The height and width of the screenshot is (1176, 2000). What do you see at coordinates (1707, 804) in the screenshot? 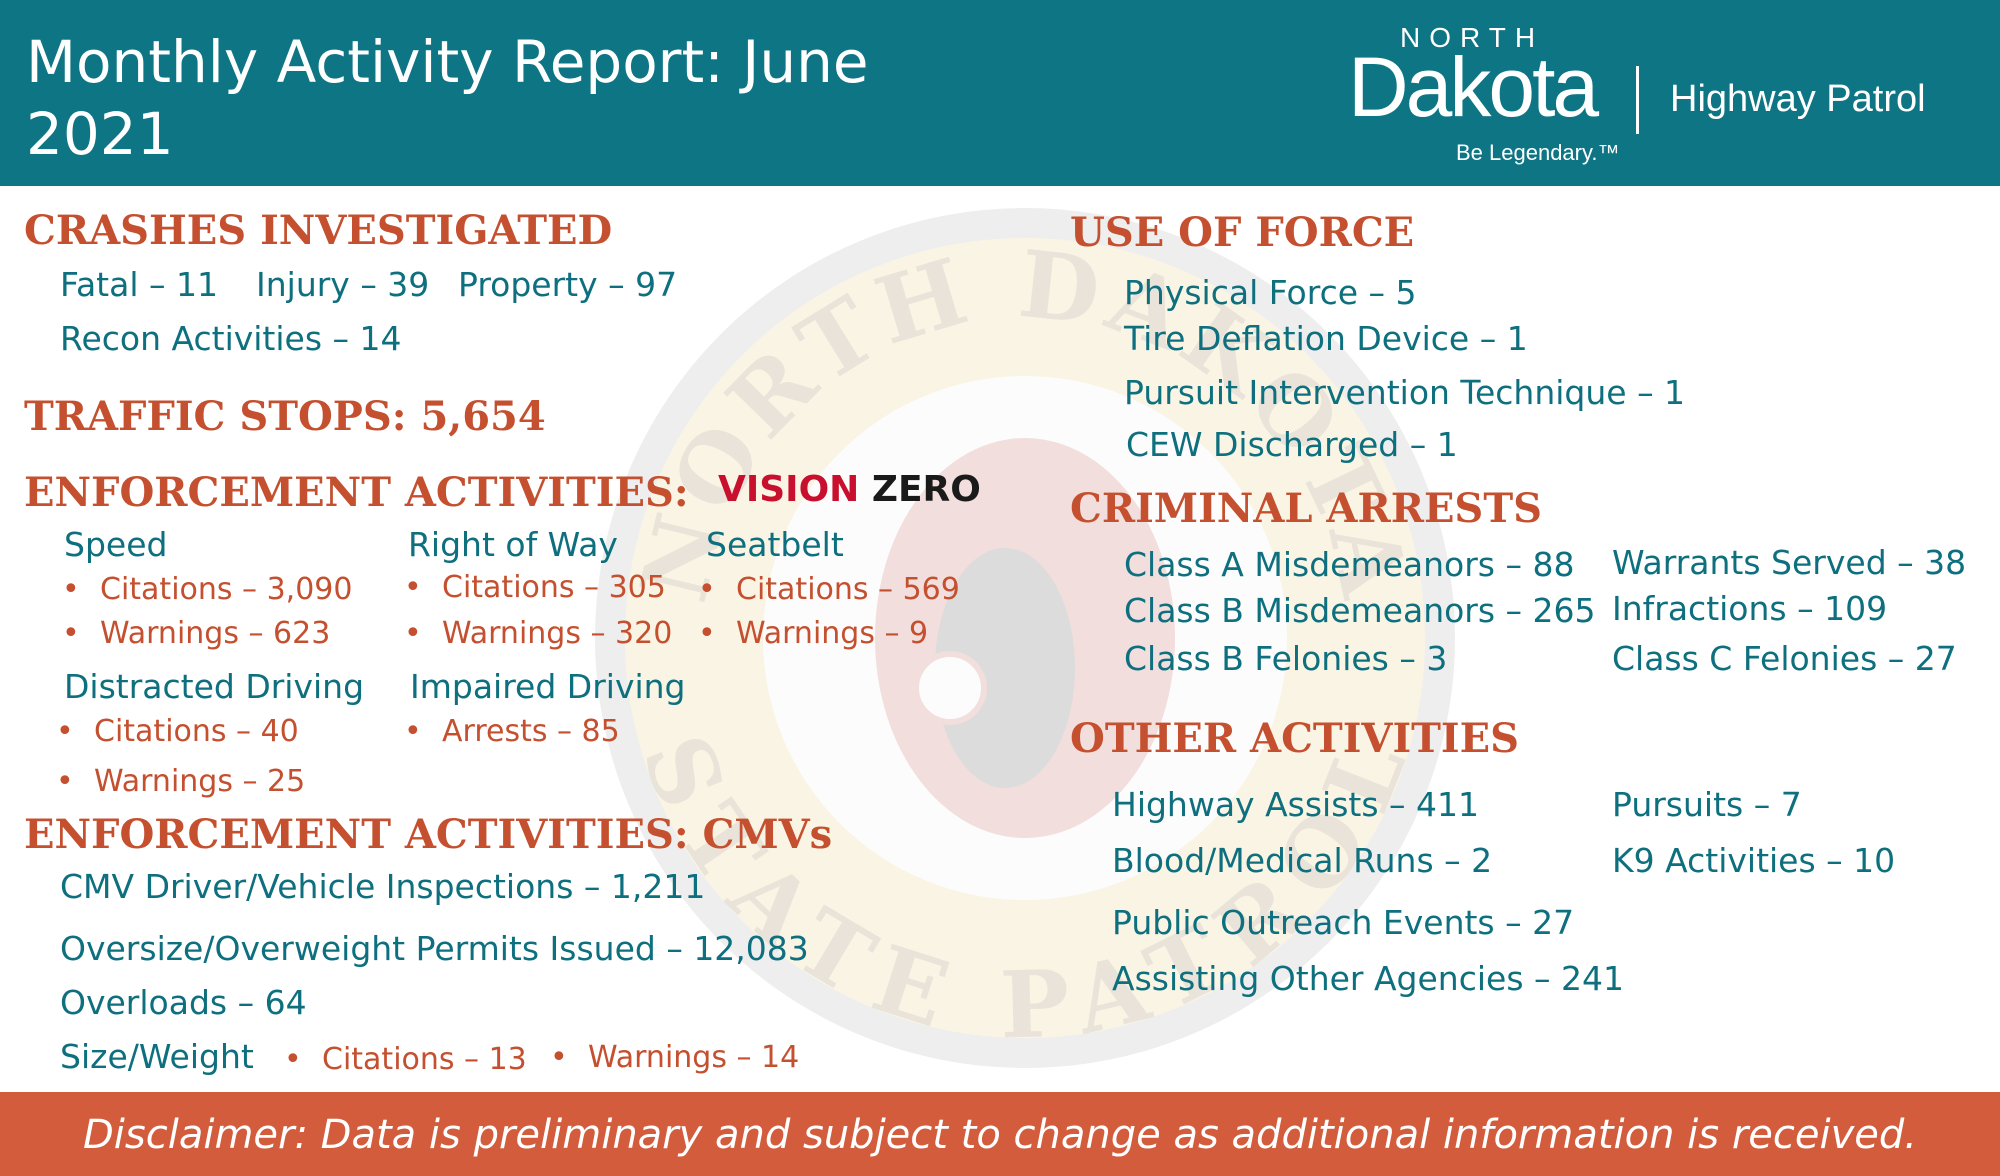
I see `other-item: Pursuits – 7` at bounding box center [1707, 804].